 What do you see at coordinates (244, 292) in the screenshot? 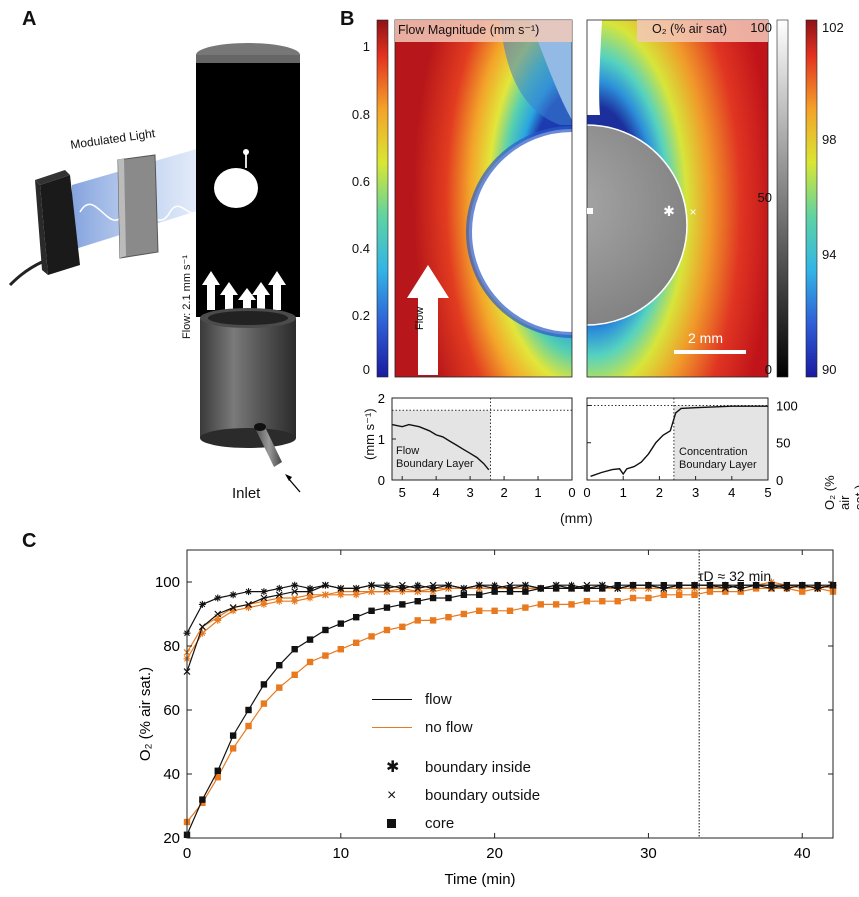
I see `flow-arrows` at bounding box center [244, 292].